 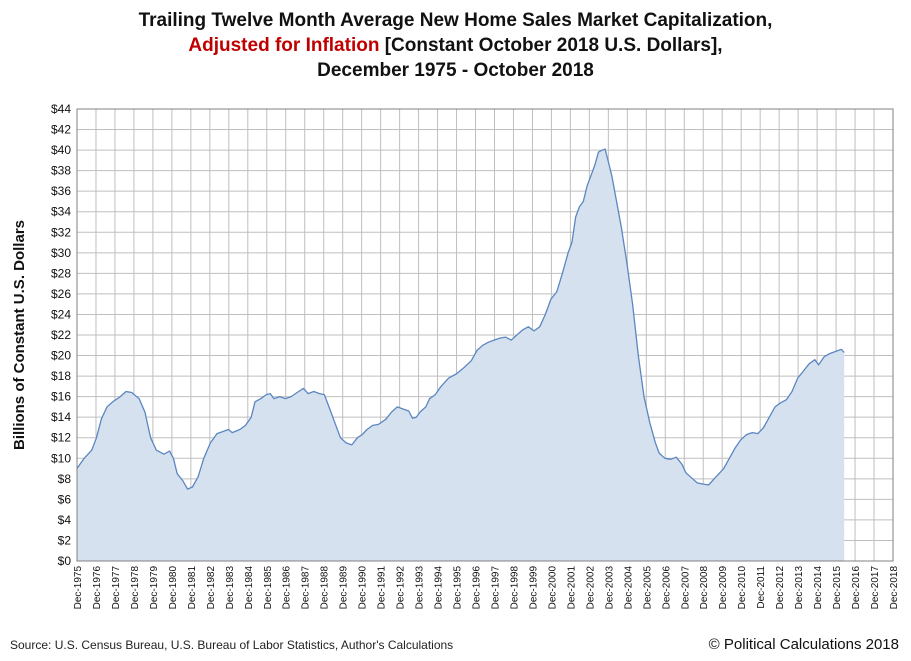 What do you see at coordinates (325, 588) in the screenshot?
I see `x-tick-label: Dec-1988` at bounding box center [325, 588].